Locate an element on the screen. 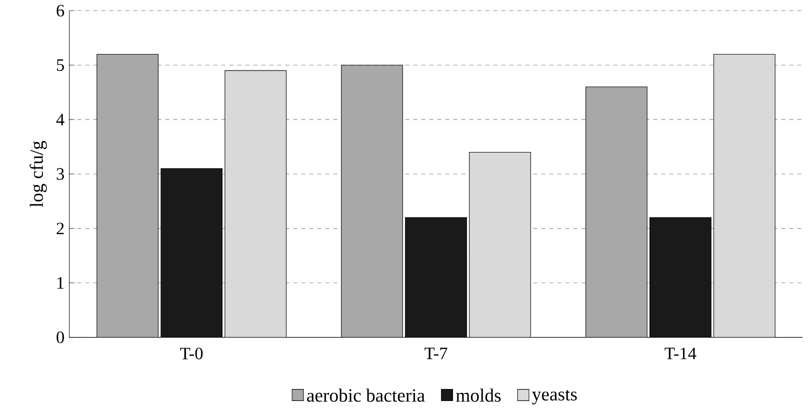  x-tick-label: T-7 is located at coordinates (436, 354).